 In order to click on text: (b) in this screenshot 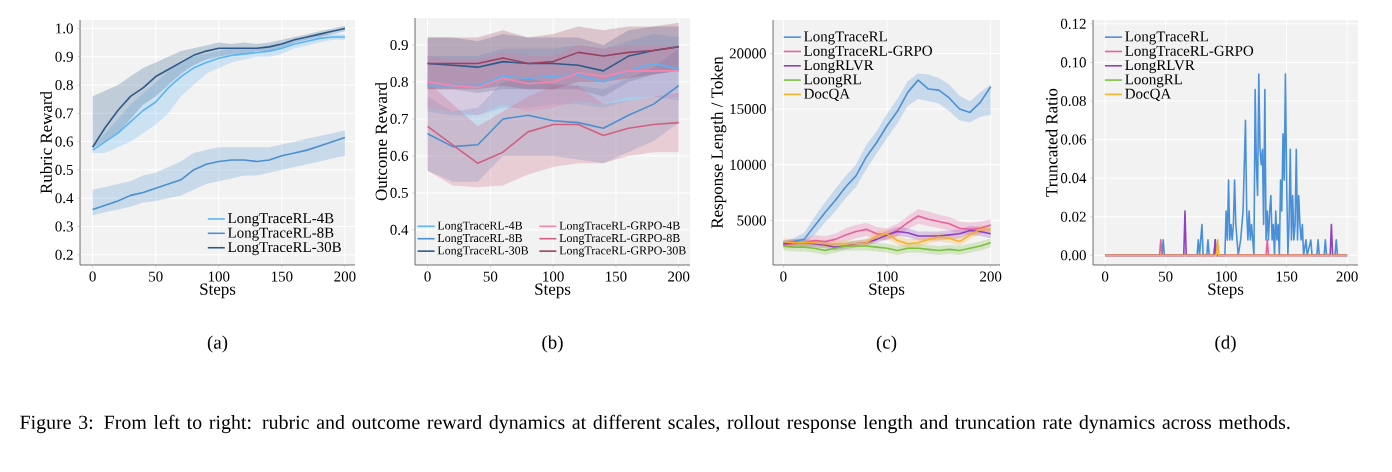, I will do `click(552, 344)`.